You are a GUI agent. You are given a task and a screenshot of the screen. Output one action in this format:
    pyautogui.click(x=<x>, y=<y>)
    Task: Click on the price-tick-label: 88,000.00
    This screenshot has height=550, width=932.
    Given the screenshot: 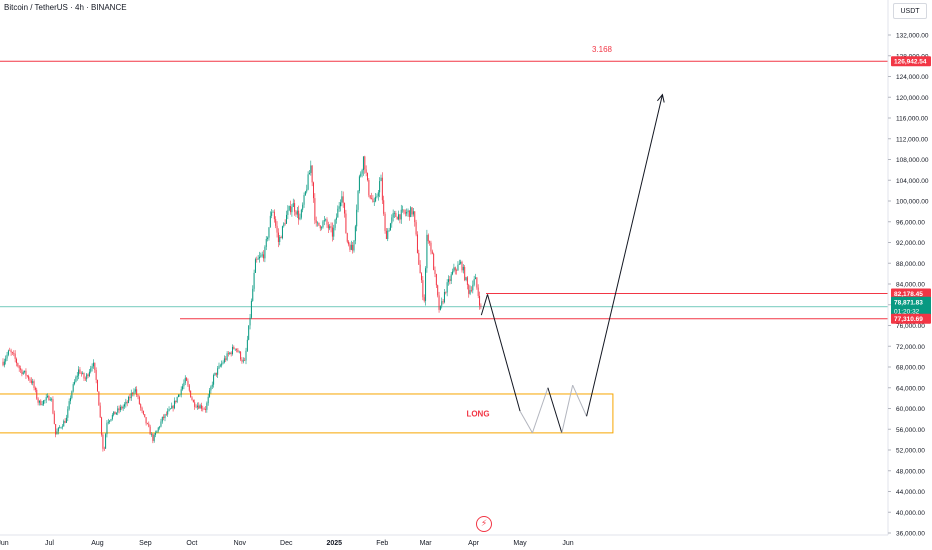 What is the action you would take?
    pyautogui.click(x=910, y=264)
    